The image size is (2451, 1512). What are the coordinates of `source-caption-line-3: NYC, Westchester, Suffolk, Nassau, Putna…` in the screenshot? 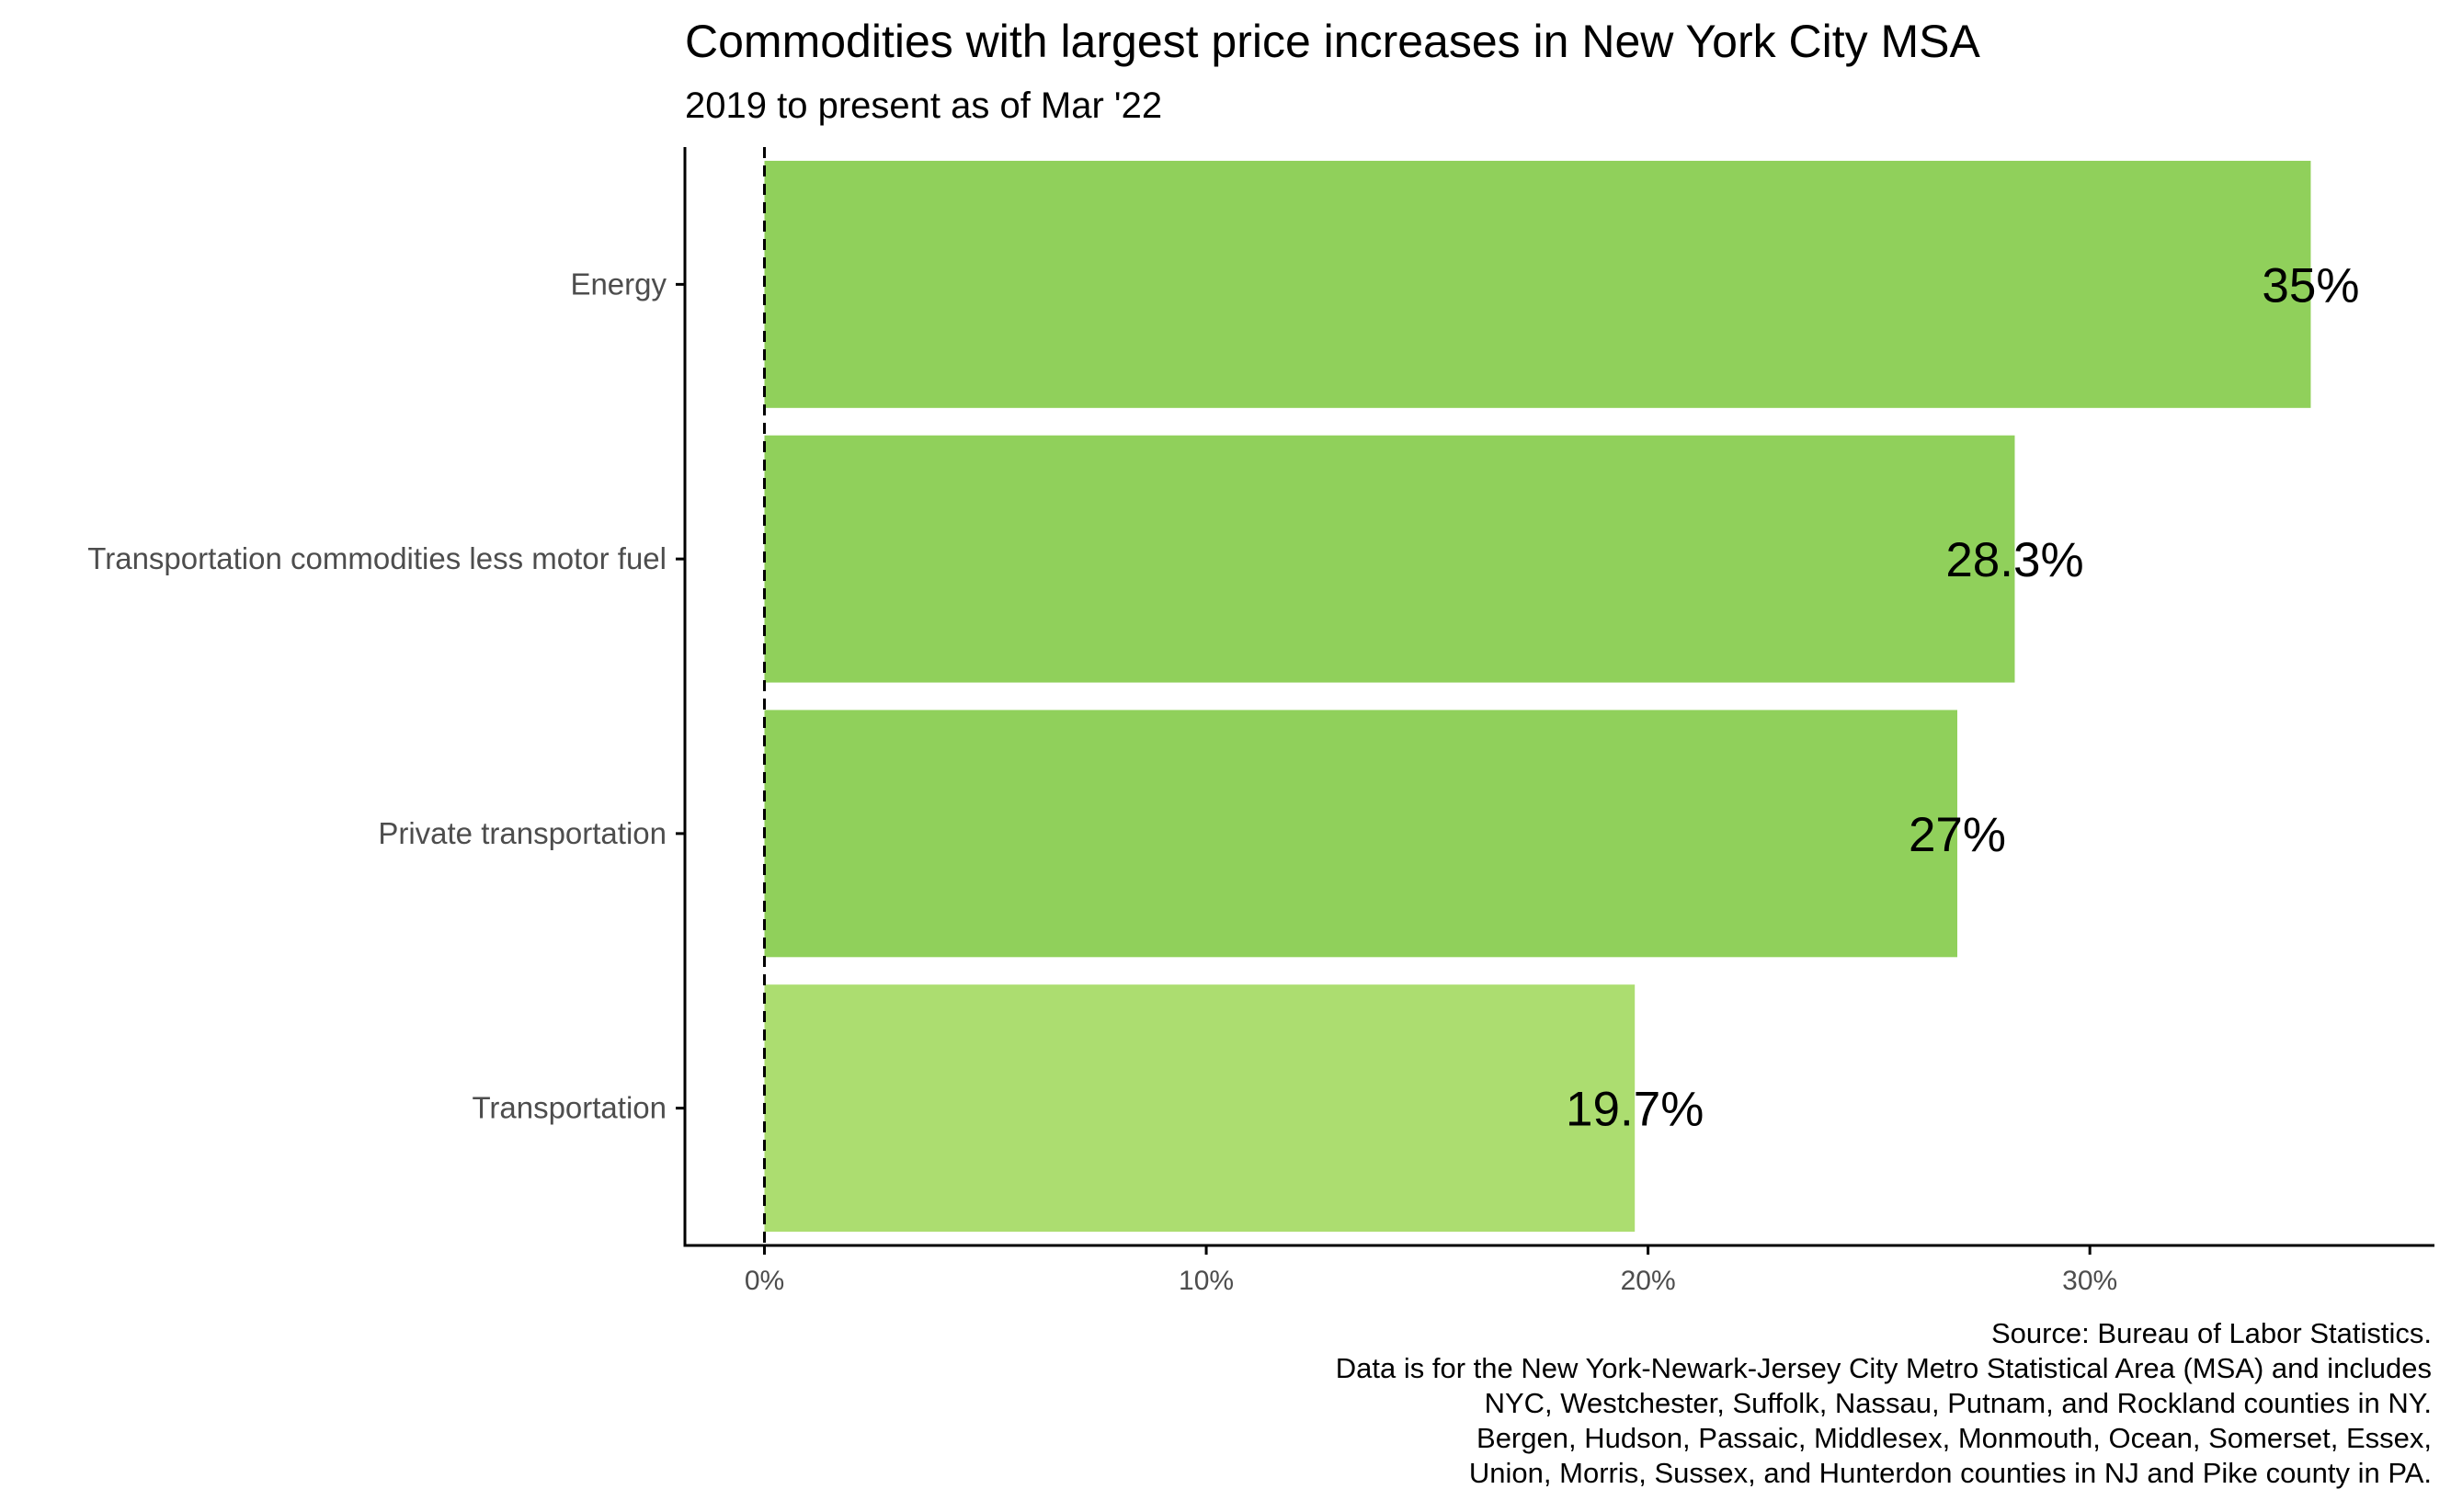 It's located at (1958, 1403).